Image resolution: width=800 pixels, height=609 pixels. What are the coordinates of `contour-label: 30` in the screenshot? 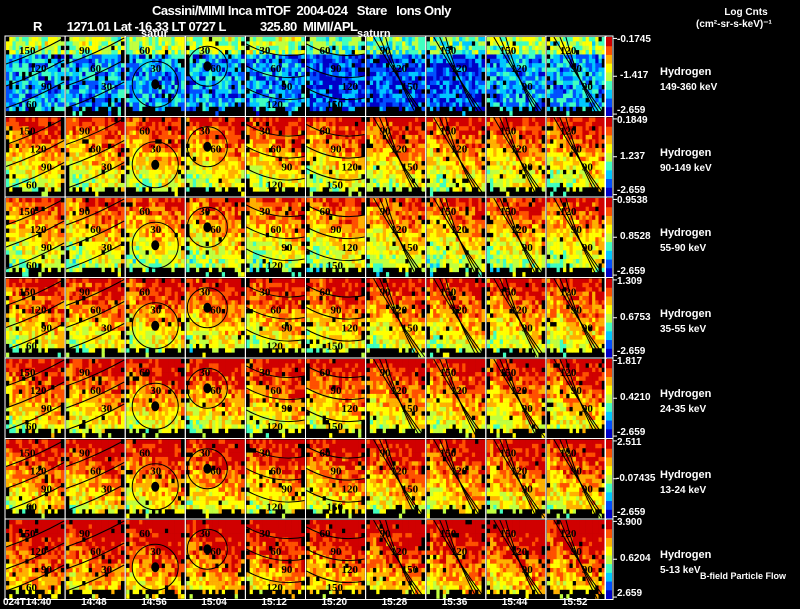 It's located at (156, 69).